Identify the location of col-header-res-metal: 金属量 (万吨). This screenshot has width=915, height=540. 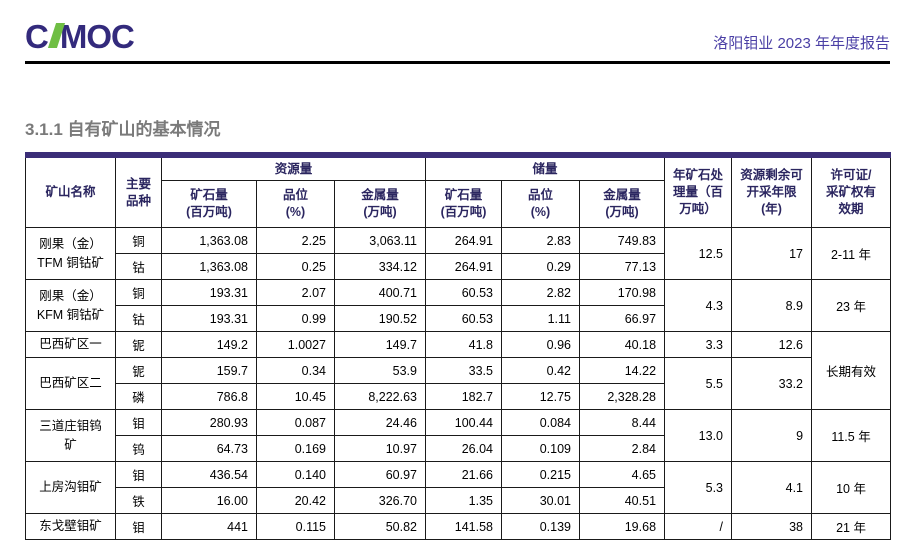
(380, 204).